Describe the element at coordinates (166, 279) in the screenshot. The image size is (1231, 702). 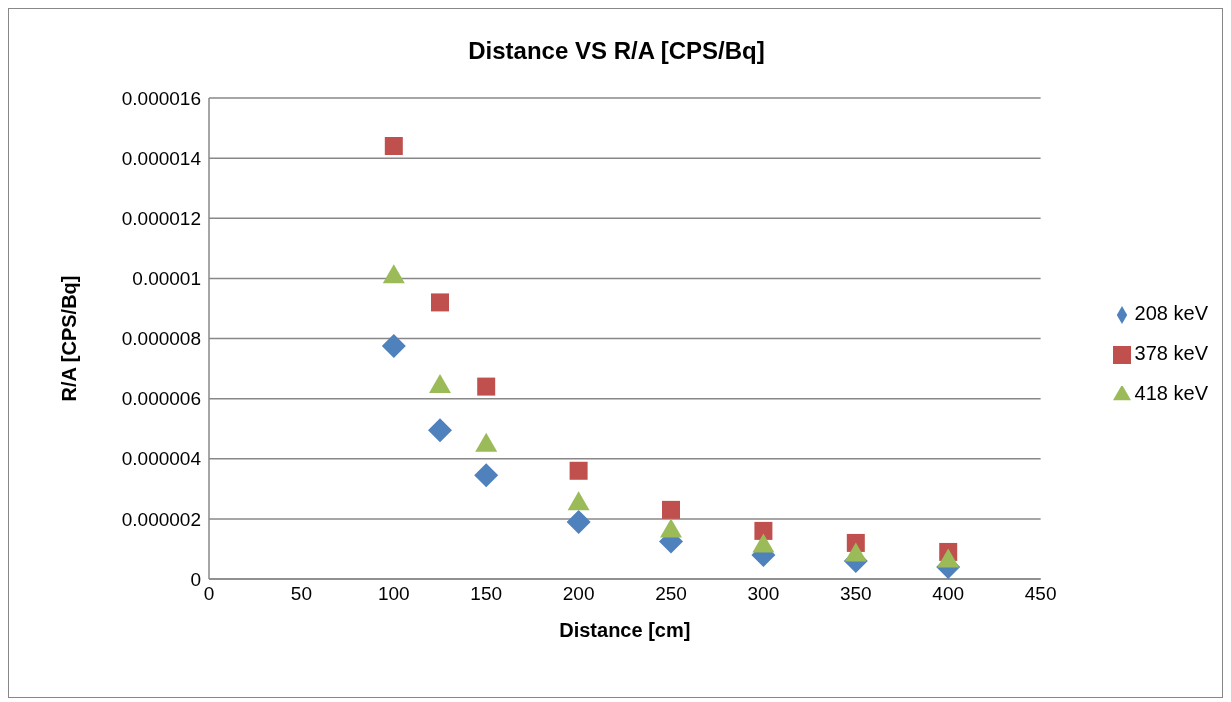
I see `y-tick-label: 0.00001` at that location.